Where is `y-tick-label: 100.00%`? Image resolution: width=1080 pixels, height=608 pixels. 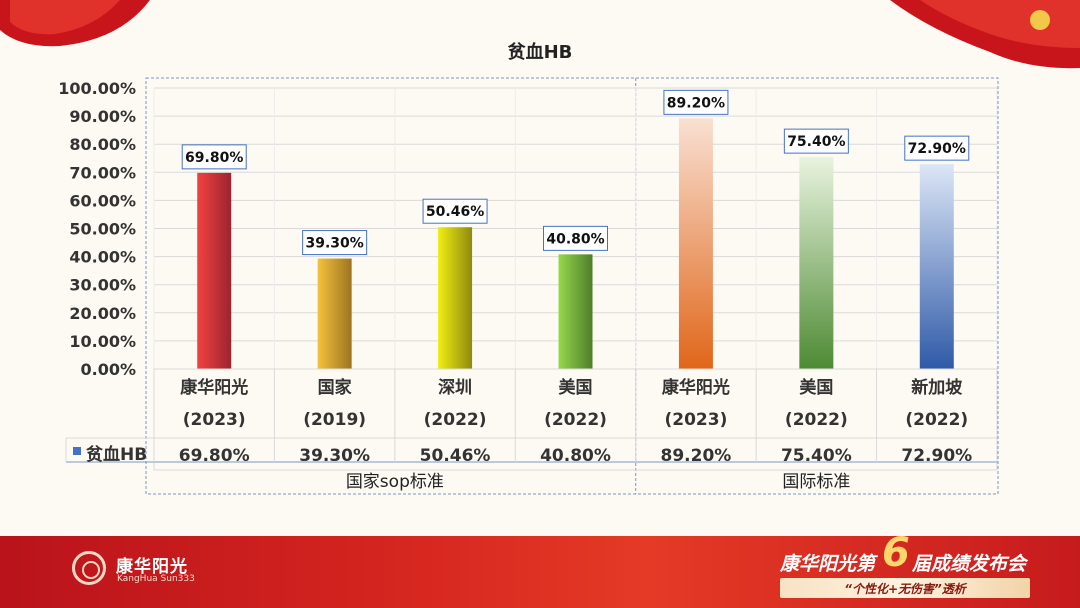 y-tick-label: 100.00% is located at coordinates (97, 88).